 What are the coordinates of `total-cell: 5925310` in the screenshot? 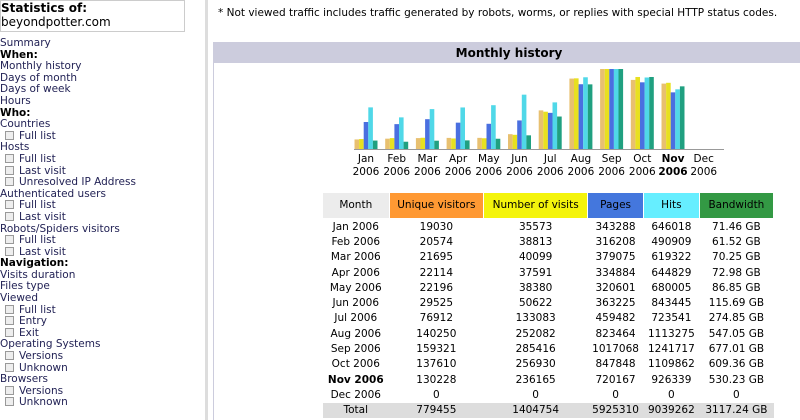 It's located at (615, 410).